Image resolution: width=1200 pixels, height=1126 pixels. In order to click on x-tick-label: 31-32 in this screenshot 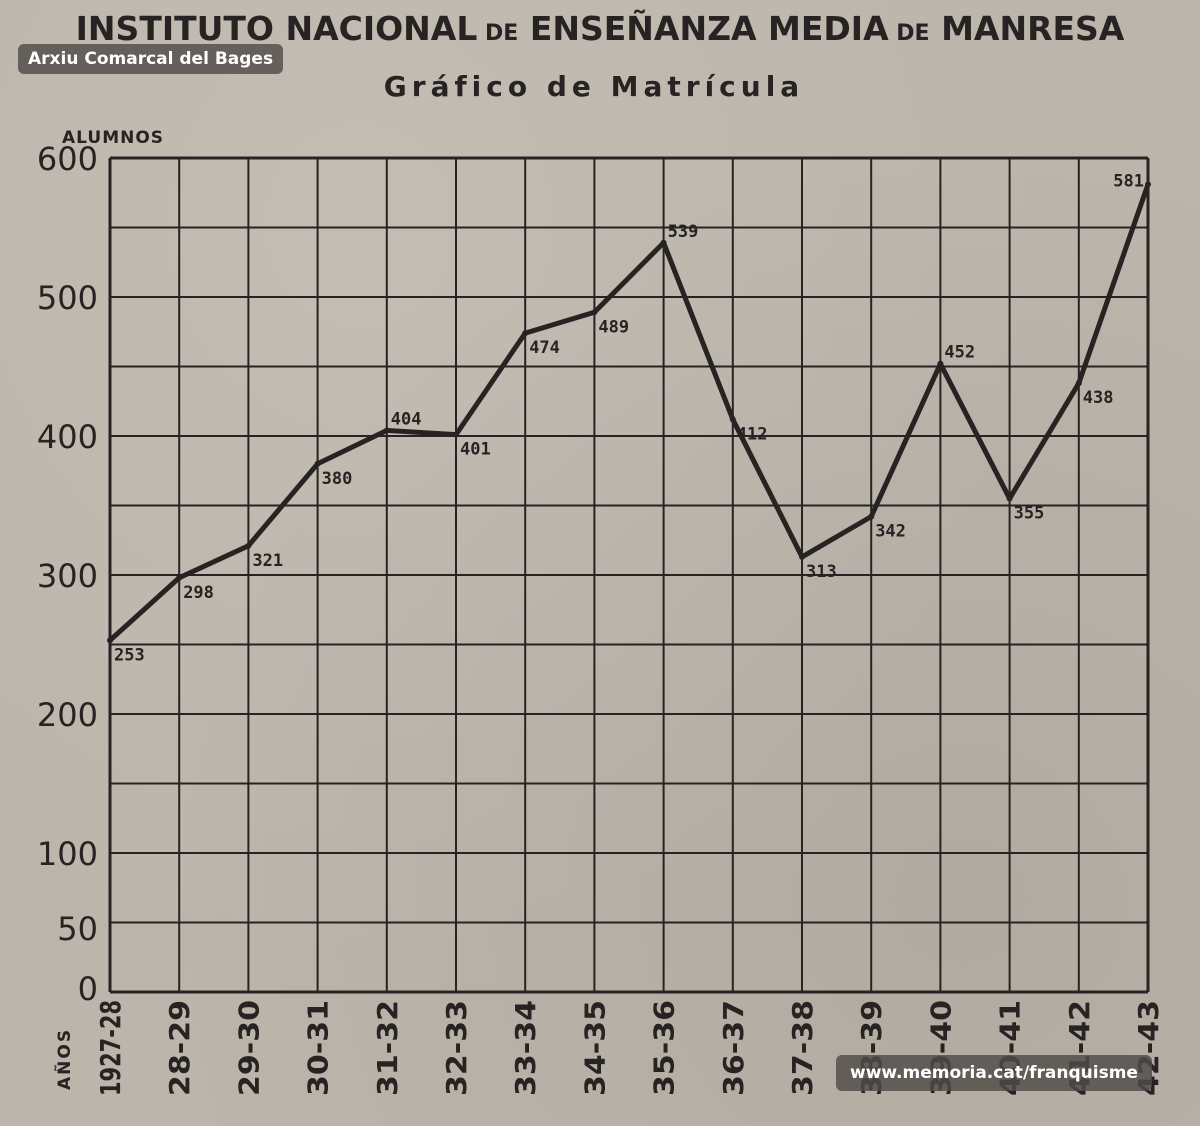, I will do `click(387, 1048)`.